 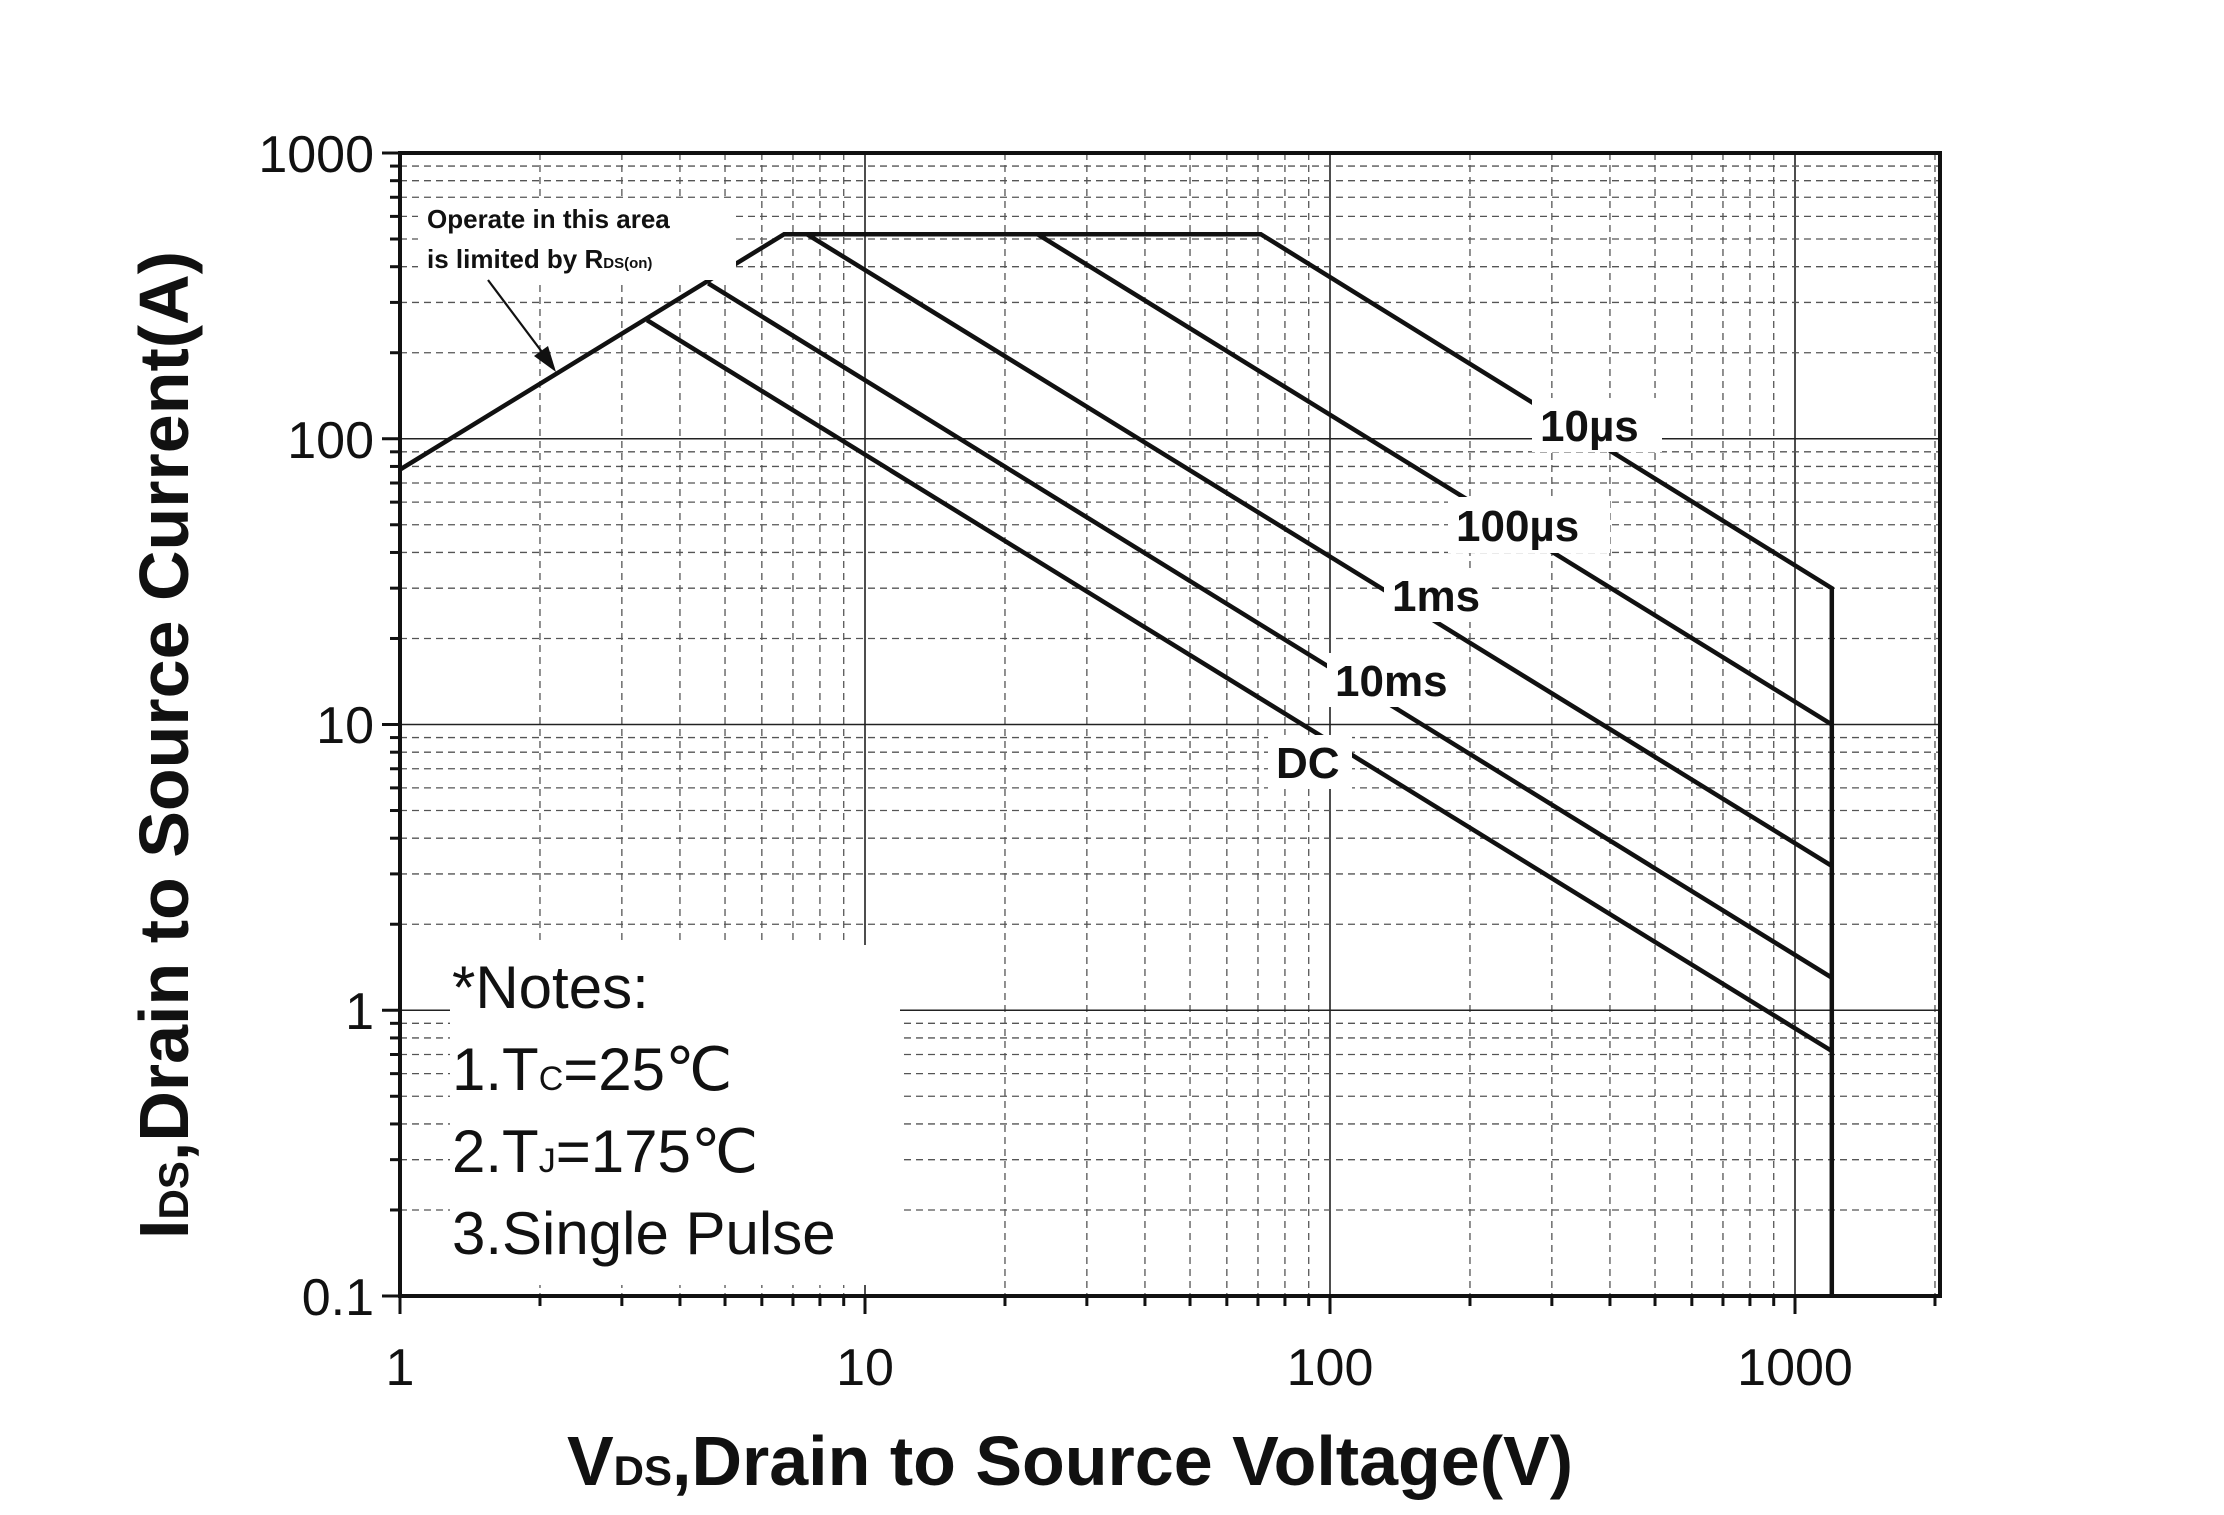 I want to click on y-axis-title-rest: ,Drain to Source Current(A), so click(x=164, y=706).